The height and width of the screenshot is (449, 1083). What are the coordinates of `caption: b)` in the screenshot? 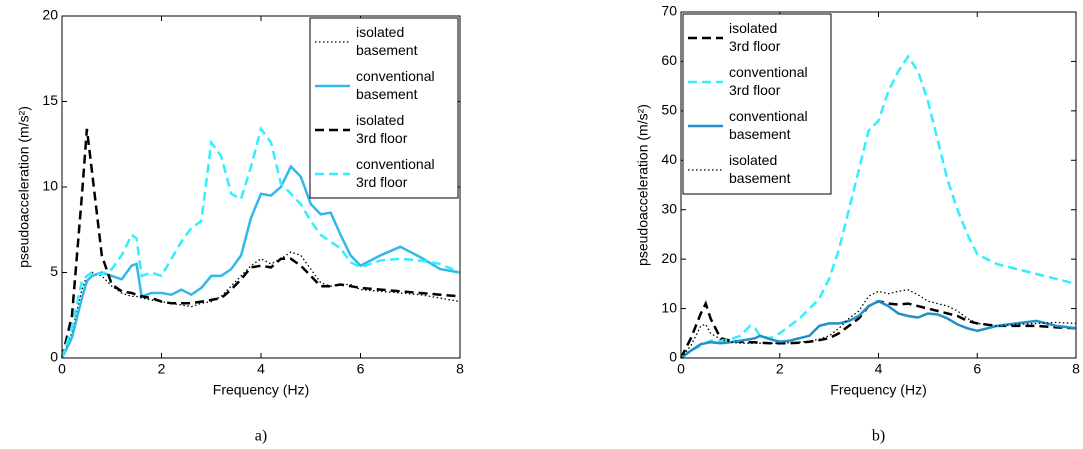 It's located at (878, 436).